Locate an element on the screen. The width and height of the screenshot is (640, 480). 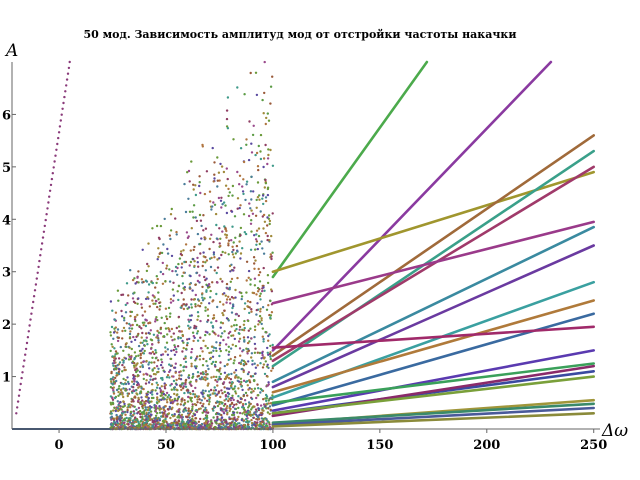
y-tick-label: 2 is located at coordinates (6, 325).